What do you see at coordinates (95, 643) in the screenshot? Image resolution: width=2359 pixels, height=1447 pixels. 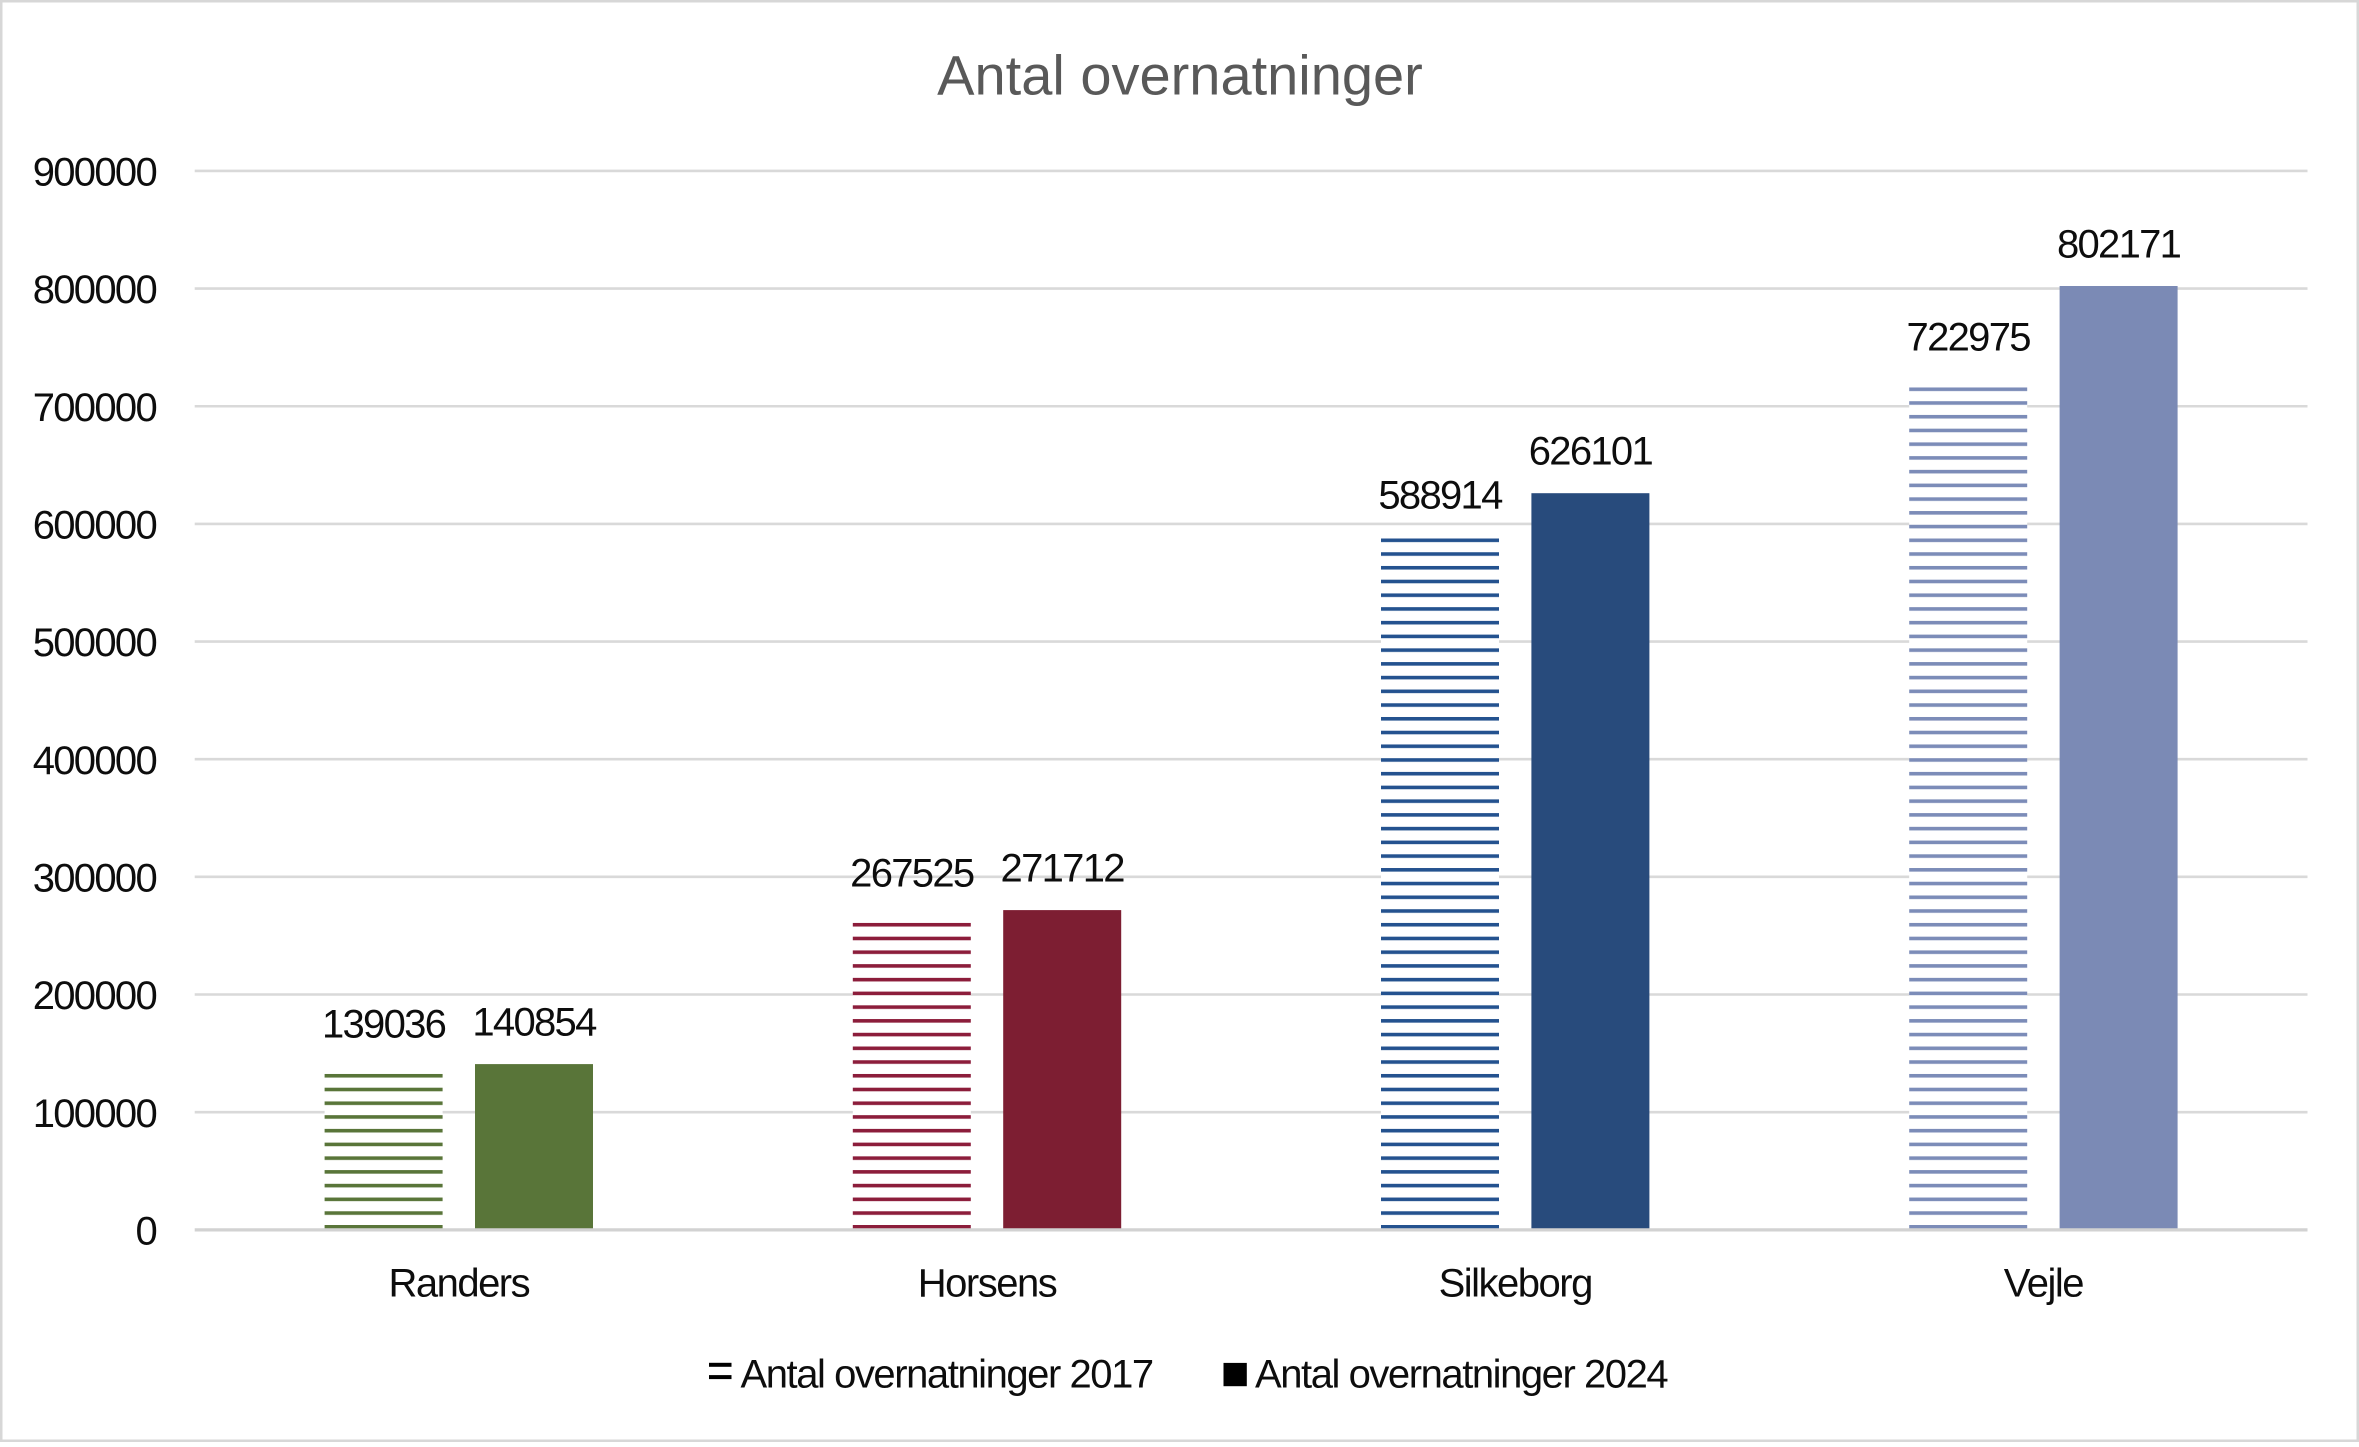 I see `svg-text: 500000` at bounding box center [95, 643].